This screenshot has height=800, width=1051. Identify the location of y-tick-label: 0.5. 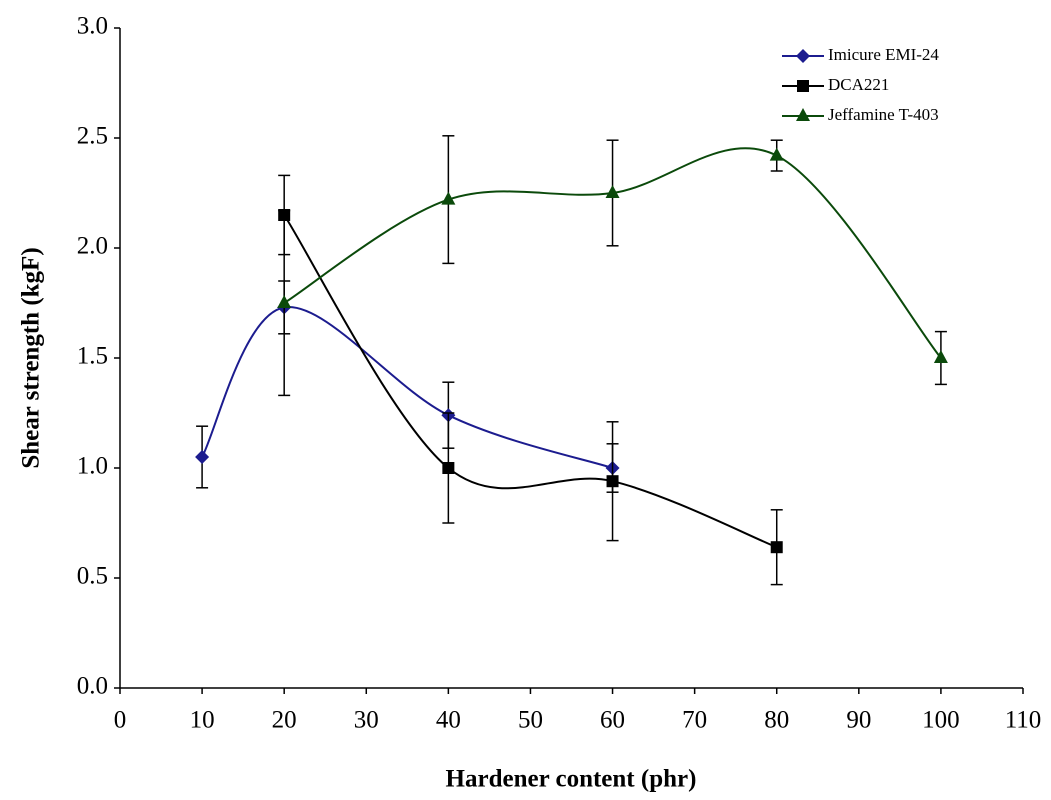
(92, 576).